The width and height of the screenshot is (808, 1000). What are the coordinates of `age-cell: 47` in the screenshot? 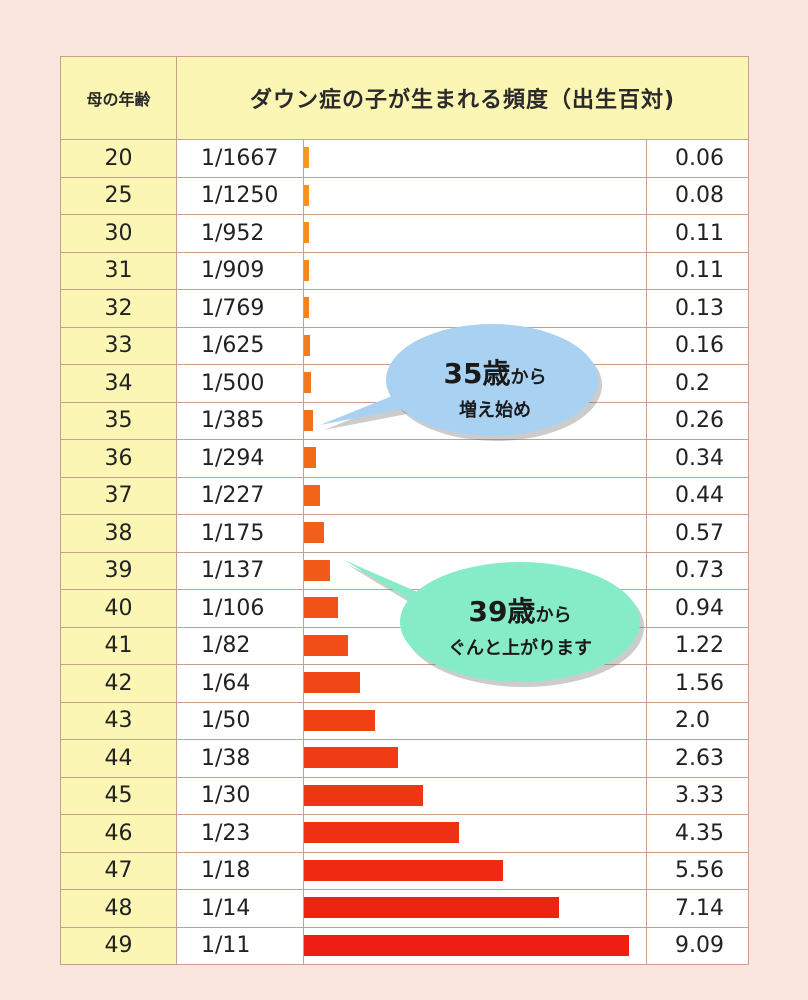 It's located at (118, 870).